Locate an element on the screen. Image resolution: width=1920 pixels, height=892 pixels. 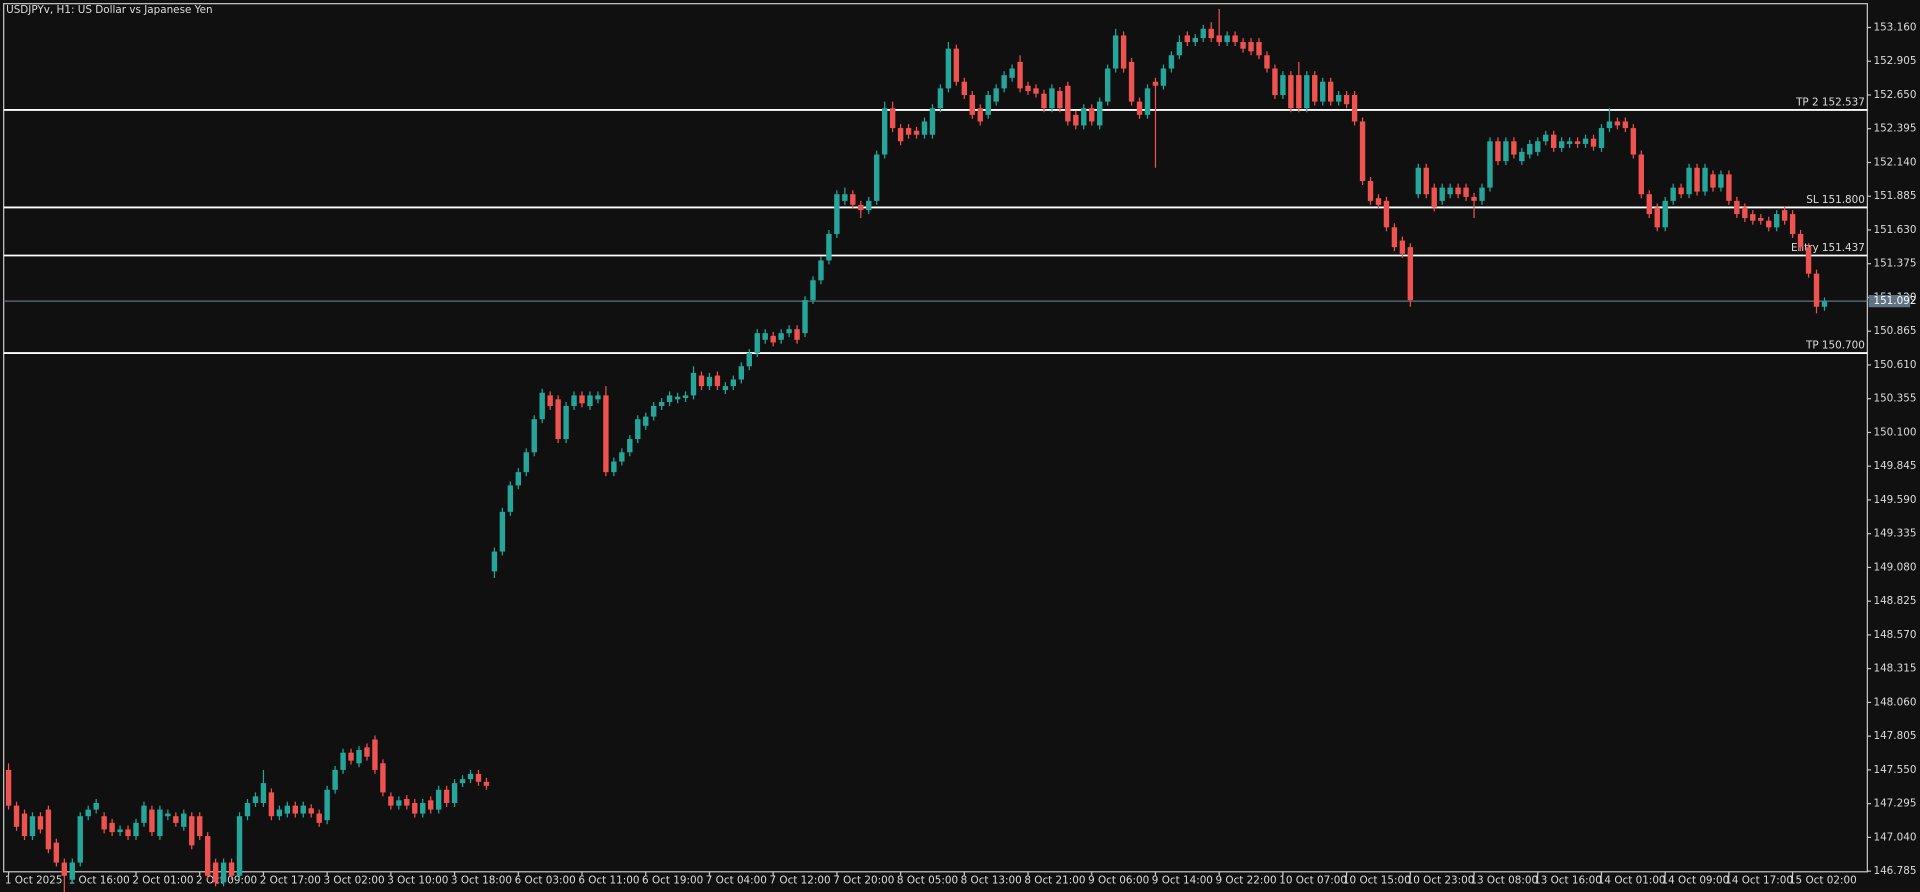
x-tick-label: 2 Oct 09:00 is located at coordinates (226, 880).